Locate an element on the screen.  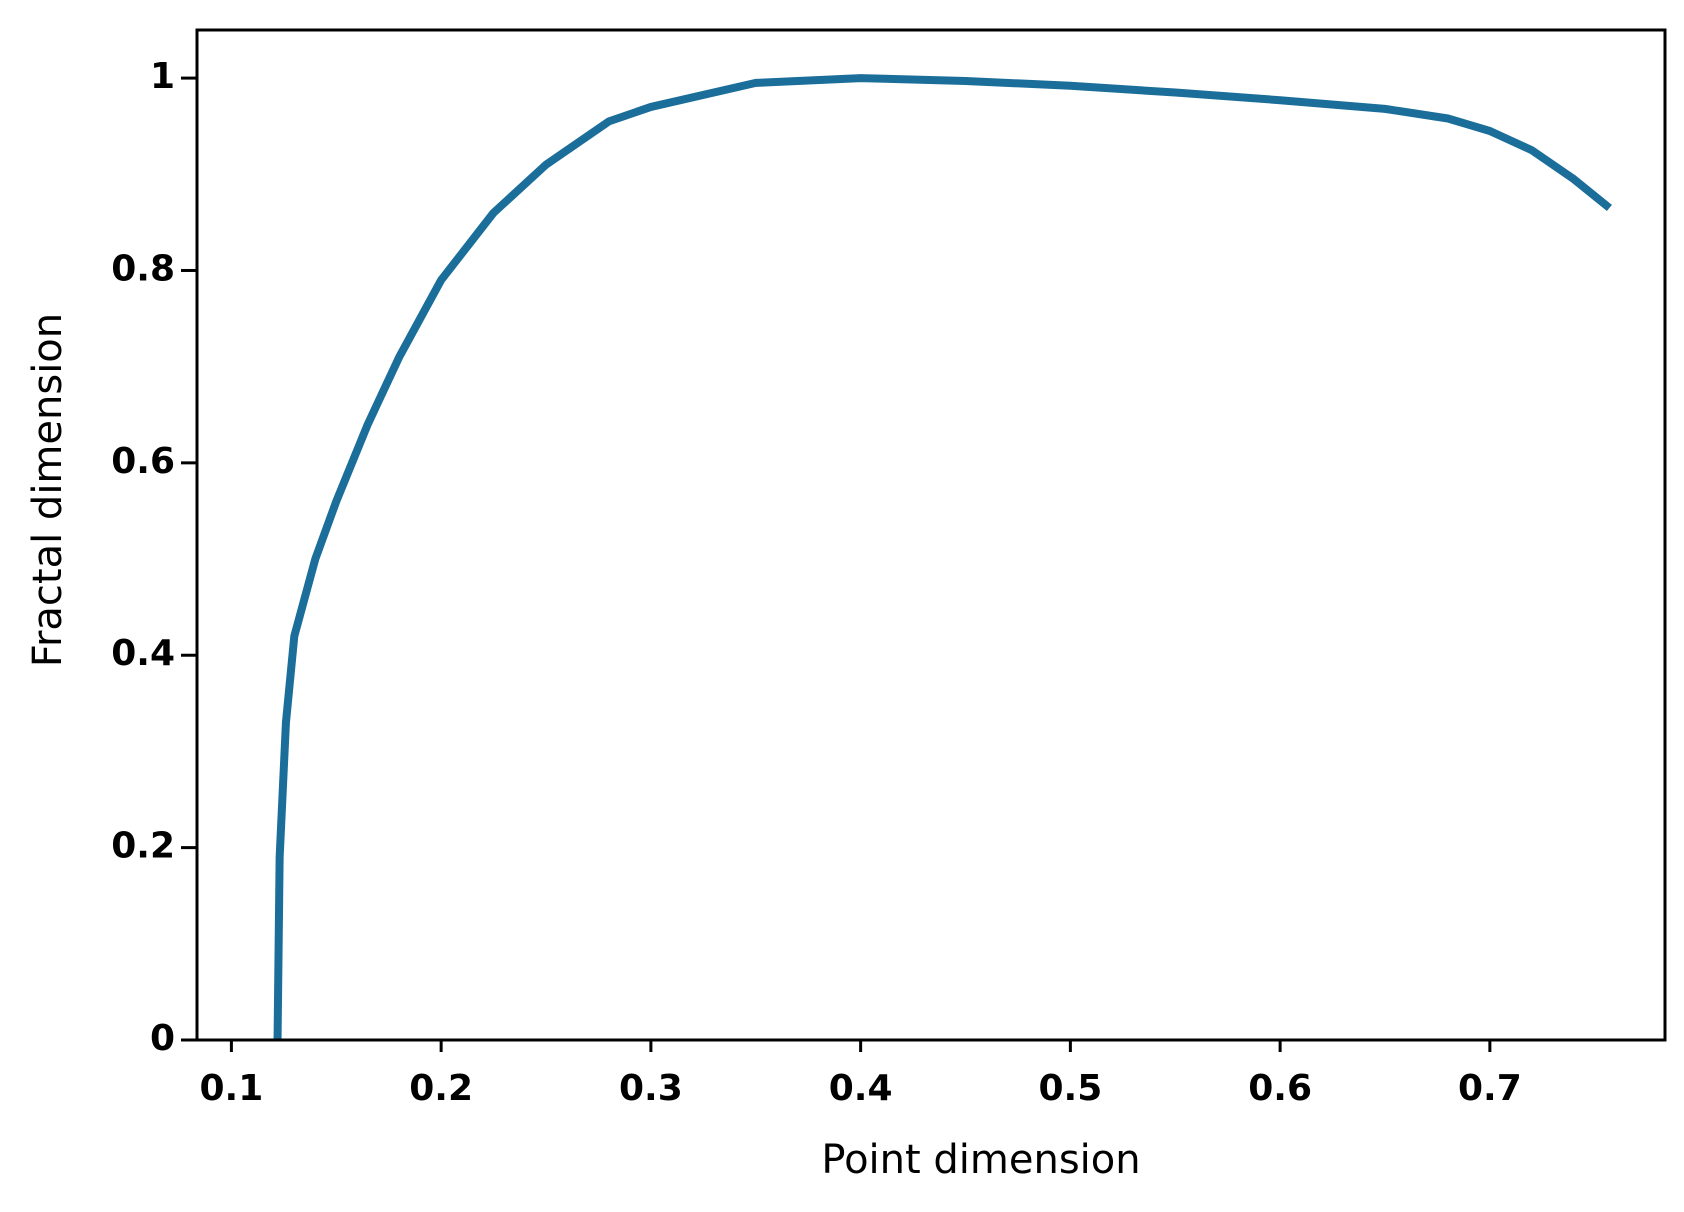
y-tick-label: 0 is located at coordinates (162, 1038).